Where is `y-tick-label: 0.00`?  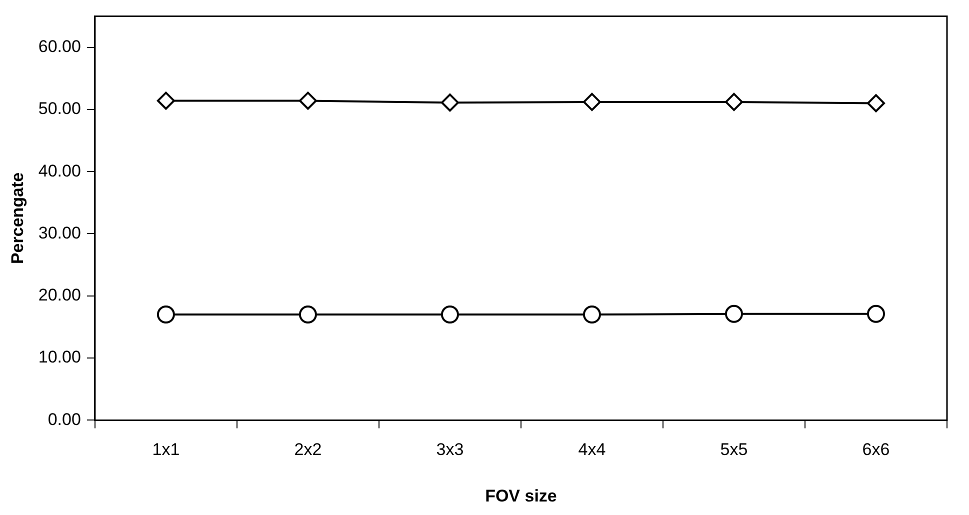 y-tick-label: 0.00 is located at coordinates (64, 419).